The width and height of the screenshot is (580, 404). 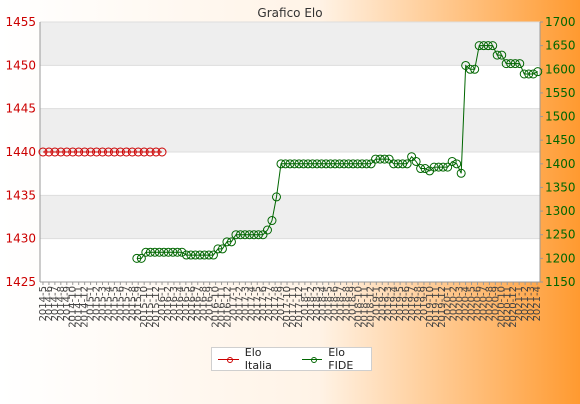 What do you see at coordinates (531, 303) in the screenshot?
I see `x-tick-label: 2021-3` at bounding box center [531, 303].